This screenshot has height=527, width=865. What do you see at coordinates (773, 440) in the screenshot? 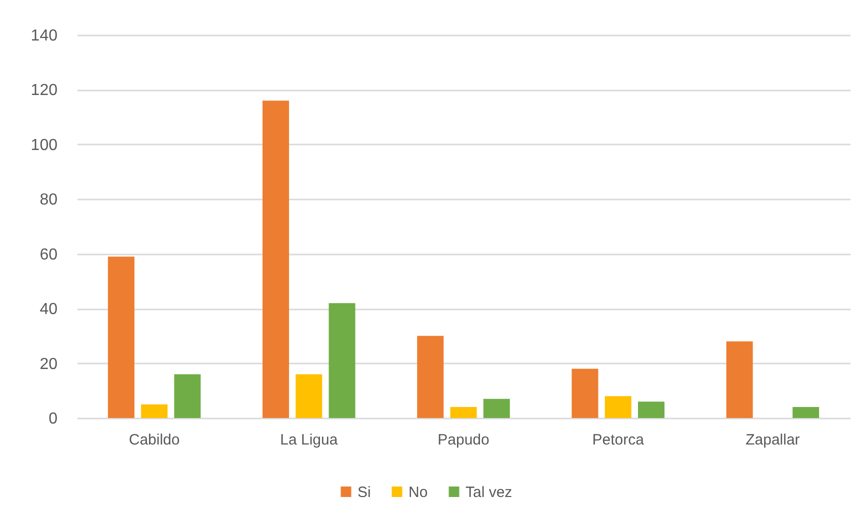
I see `x-tick-label: Zapallar` at bounding box center [773, 440].